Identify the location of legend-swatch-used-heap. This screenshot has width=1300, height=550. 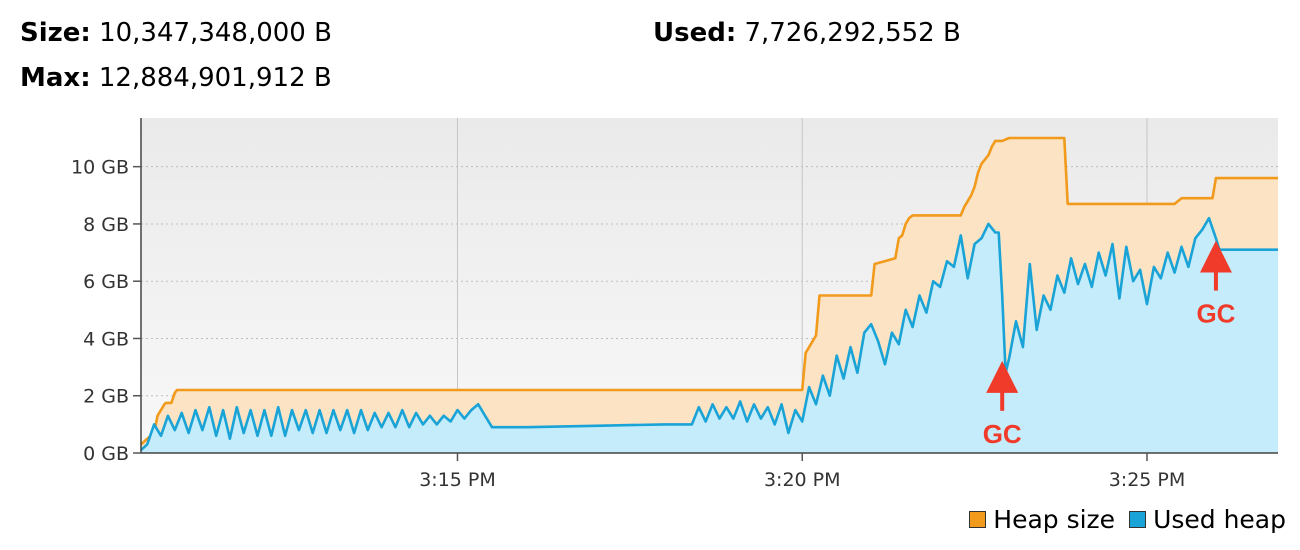
(1138, 519).